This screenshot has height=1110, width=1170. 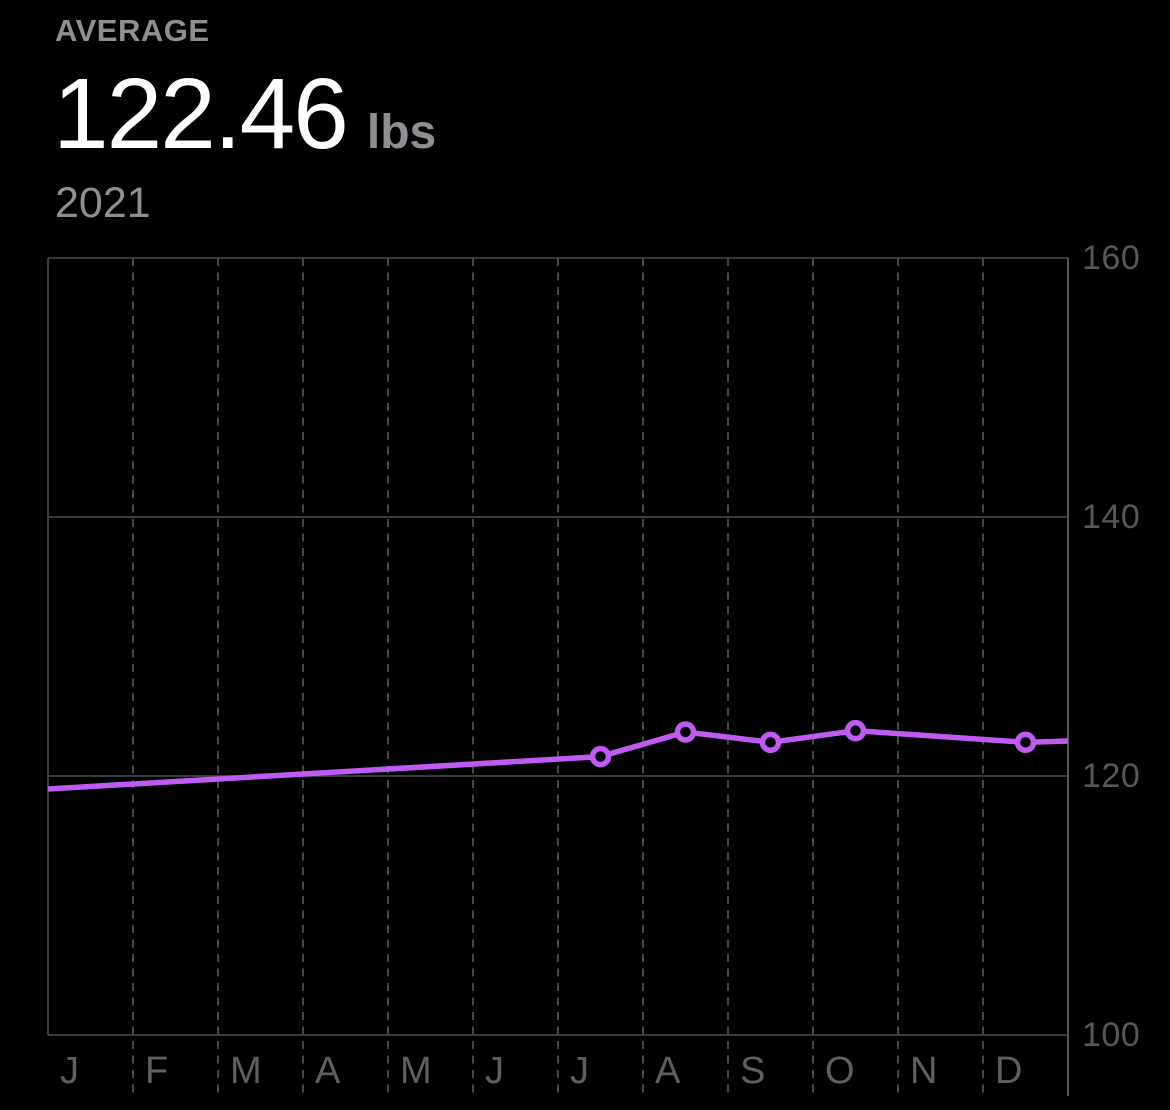 I want to click on x-axis-month-11: D, so click(x=1009, y=1071).